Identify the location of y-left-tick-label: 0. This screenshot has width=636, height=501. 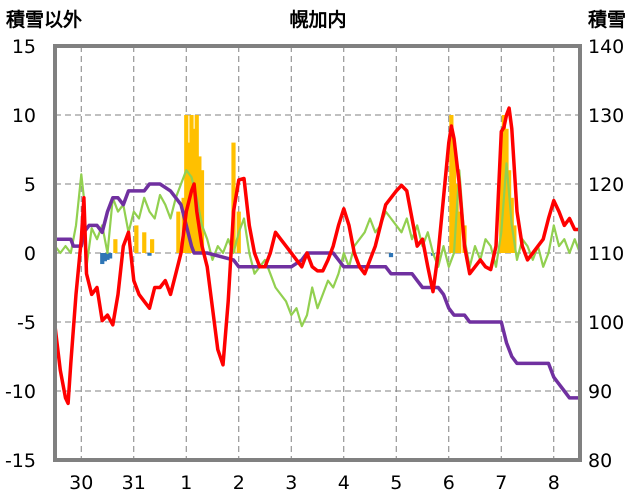
(30, 254).